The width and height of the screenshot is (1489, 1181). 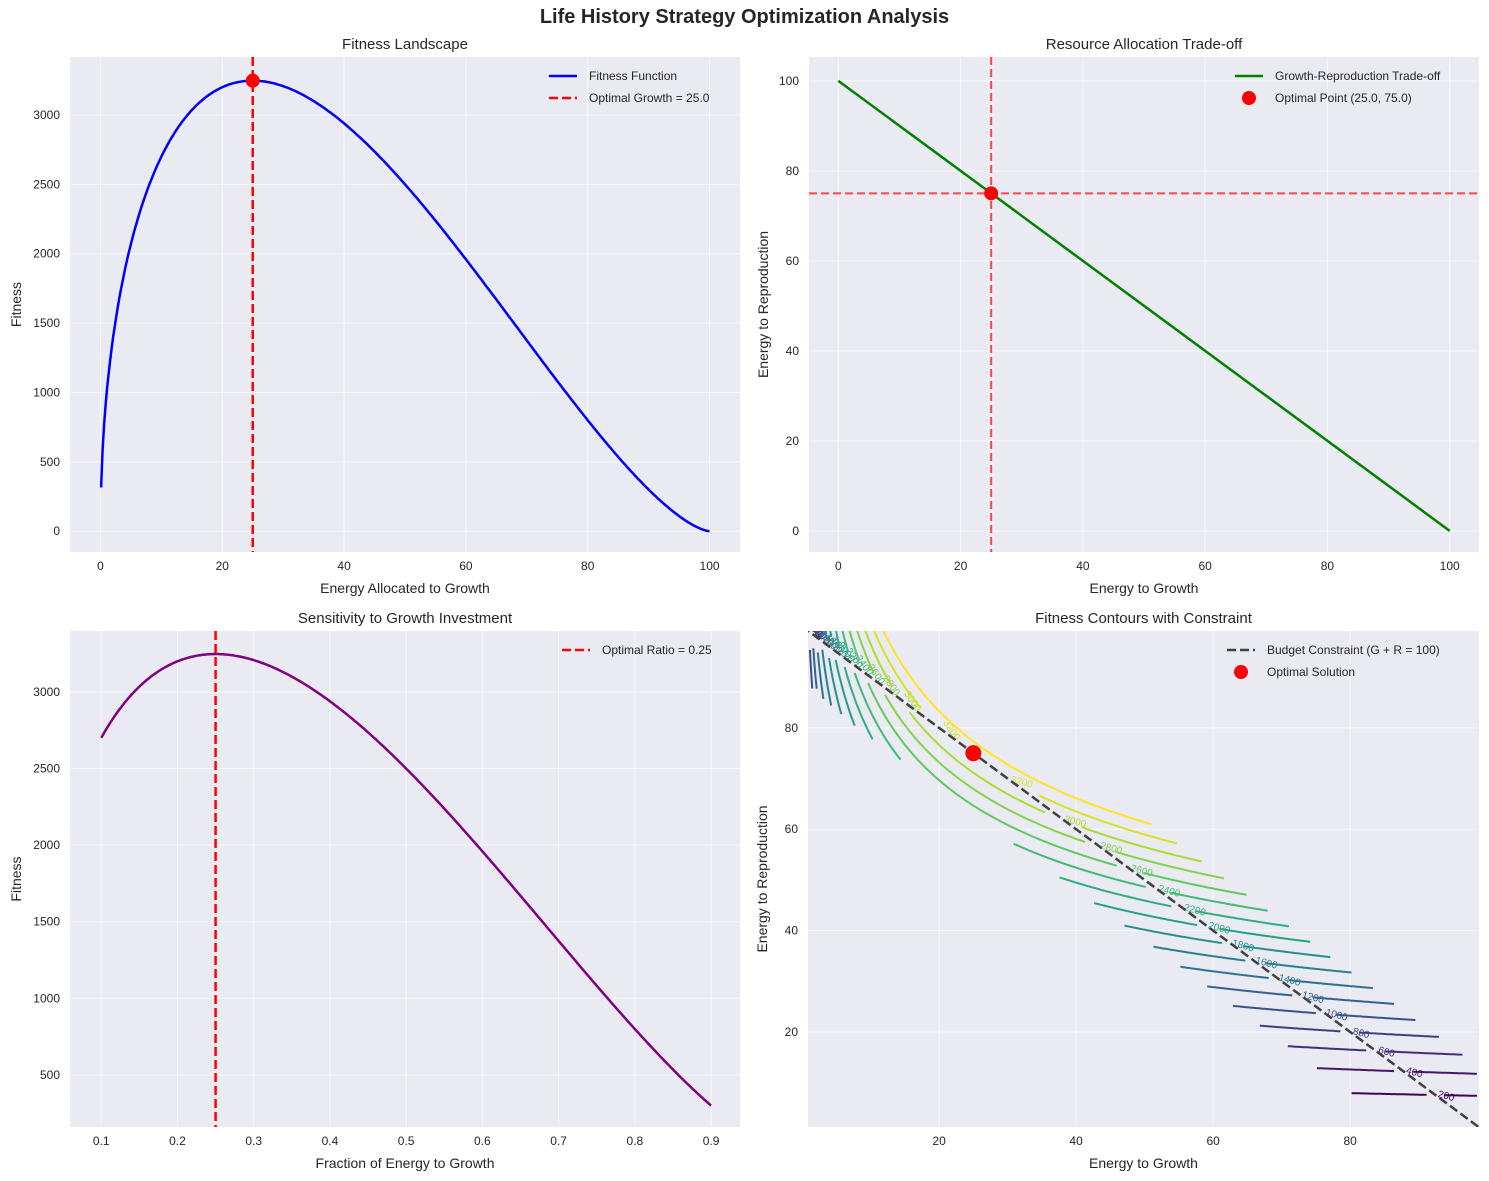 I want to click on legend-entry: Growth-Reproduction Trade-off, so click(x=1338, y=76).